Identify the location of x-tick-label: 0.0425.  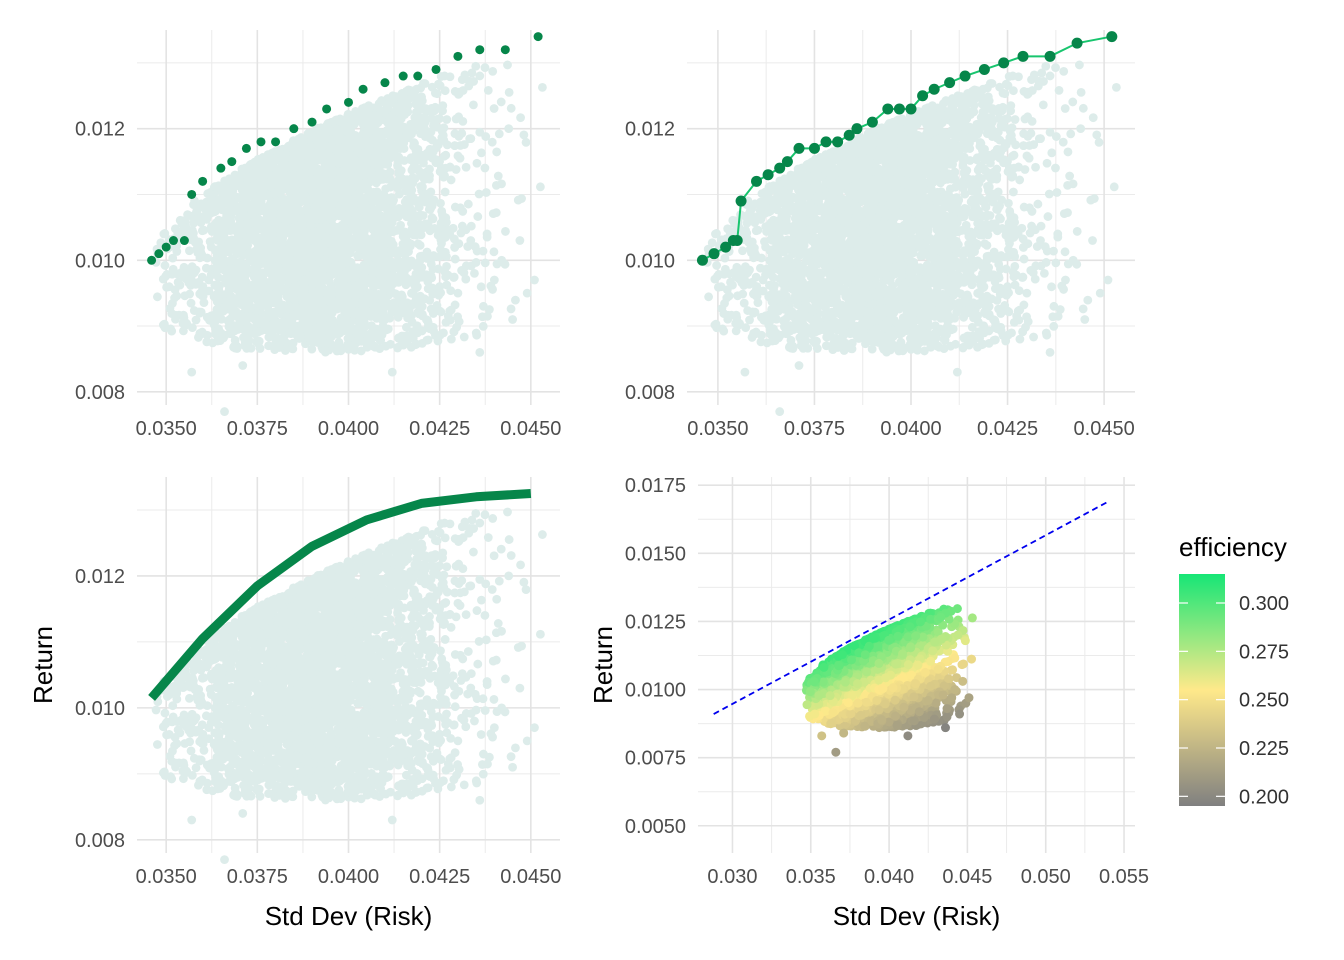
(439, 429).